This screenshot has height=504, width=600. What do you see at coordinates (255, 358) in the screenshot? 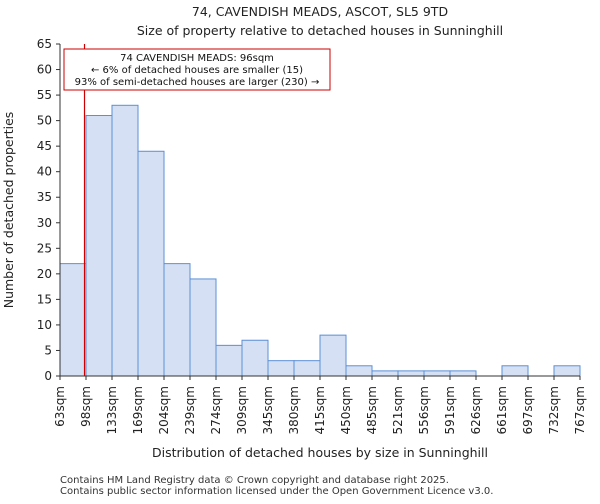
I see `bar-309sqm` at bounding box center [255, 358].